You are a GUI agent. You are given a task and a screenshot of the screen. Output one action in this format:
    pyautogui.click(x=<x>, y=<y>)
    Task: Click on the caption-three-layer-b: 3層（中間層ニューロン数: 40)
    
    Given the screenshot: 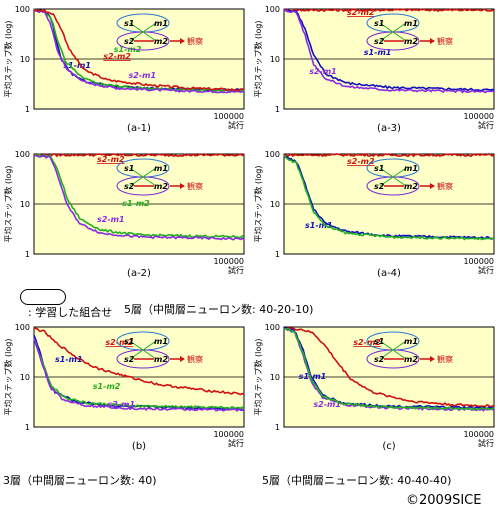 What is the action you would take?
    pyautogui.click(x=80, y=480)
    